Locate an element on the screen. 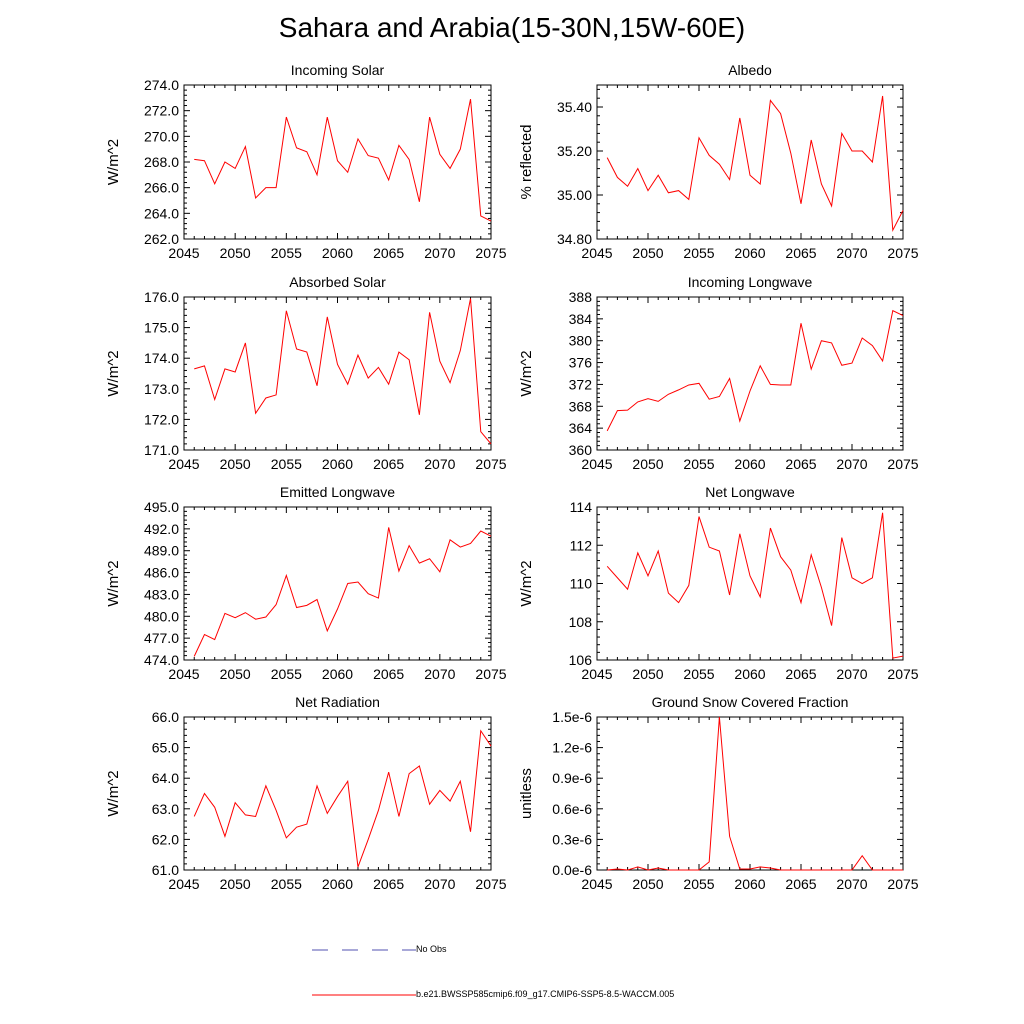 The image size is (1024, 1024). page-title: Sahara and Arabia(15-30N,15W-60E) is located at coordinates (512, 27).